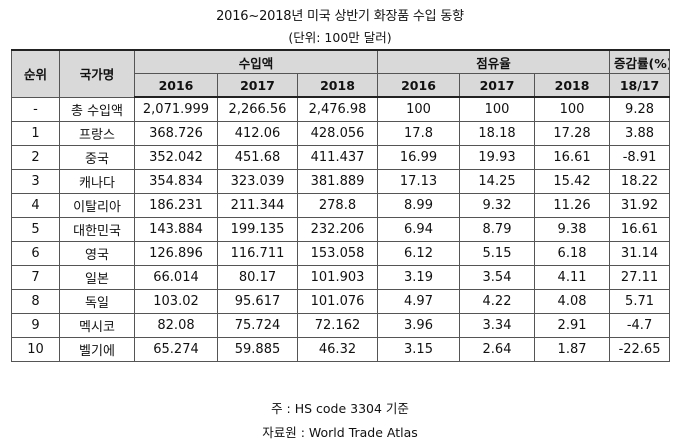 The height and width of the screenshot is (445, 680). I want to click on cell-share-2016: 3.96, so click(419, 325).